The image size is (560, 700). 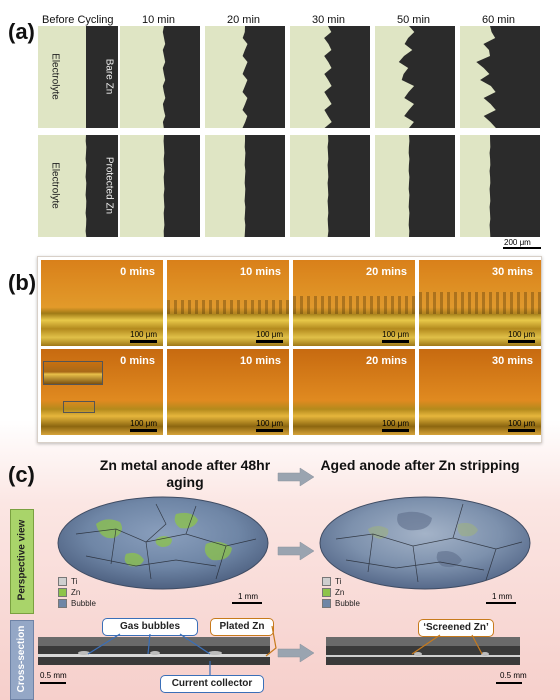 I want to click on in-situ-micrograph: 10 mins 100 μm, so click(x=228, y=303).